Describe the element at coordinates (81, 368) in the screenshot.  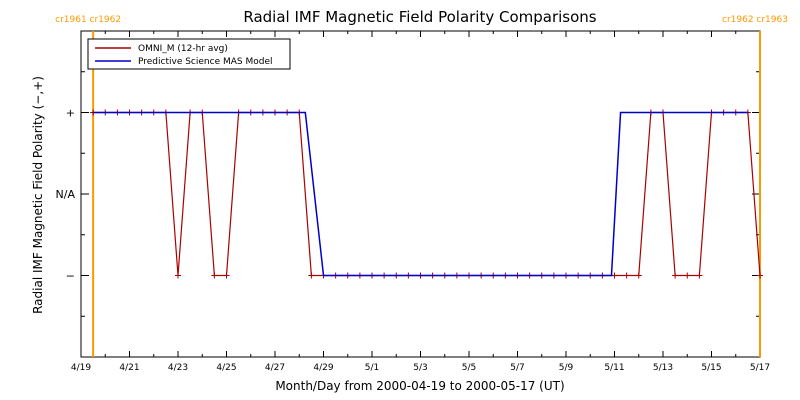
I see `x-tick-label: 4/19` at that location.